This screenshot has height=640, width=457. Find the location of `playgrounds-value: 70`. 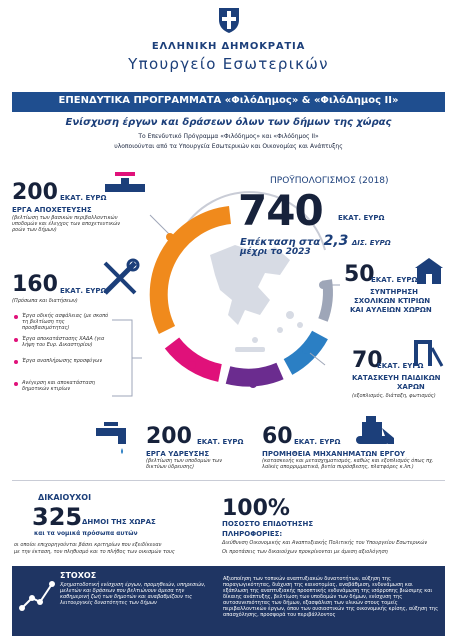

playgrounds-value: 70 is located at coordinates (367, 360).